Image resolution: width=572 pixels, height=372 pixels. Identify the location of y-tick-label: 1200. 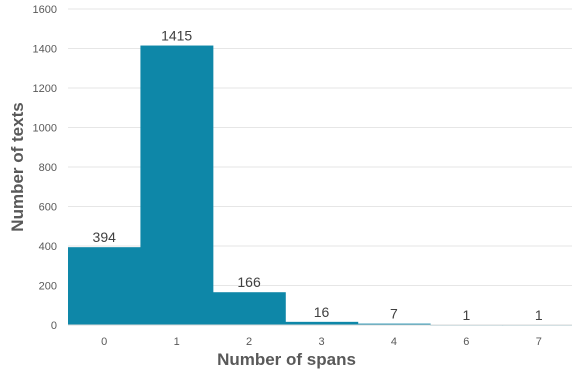
(45, 89).